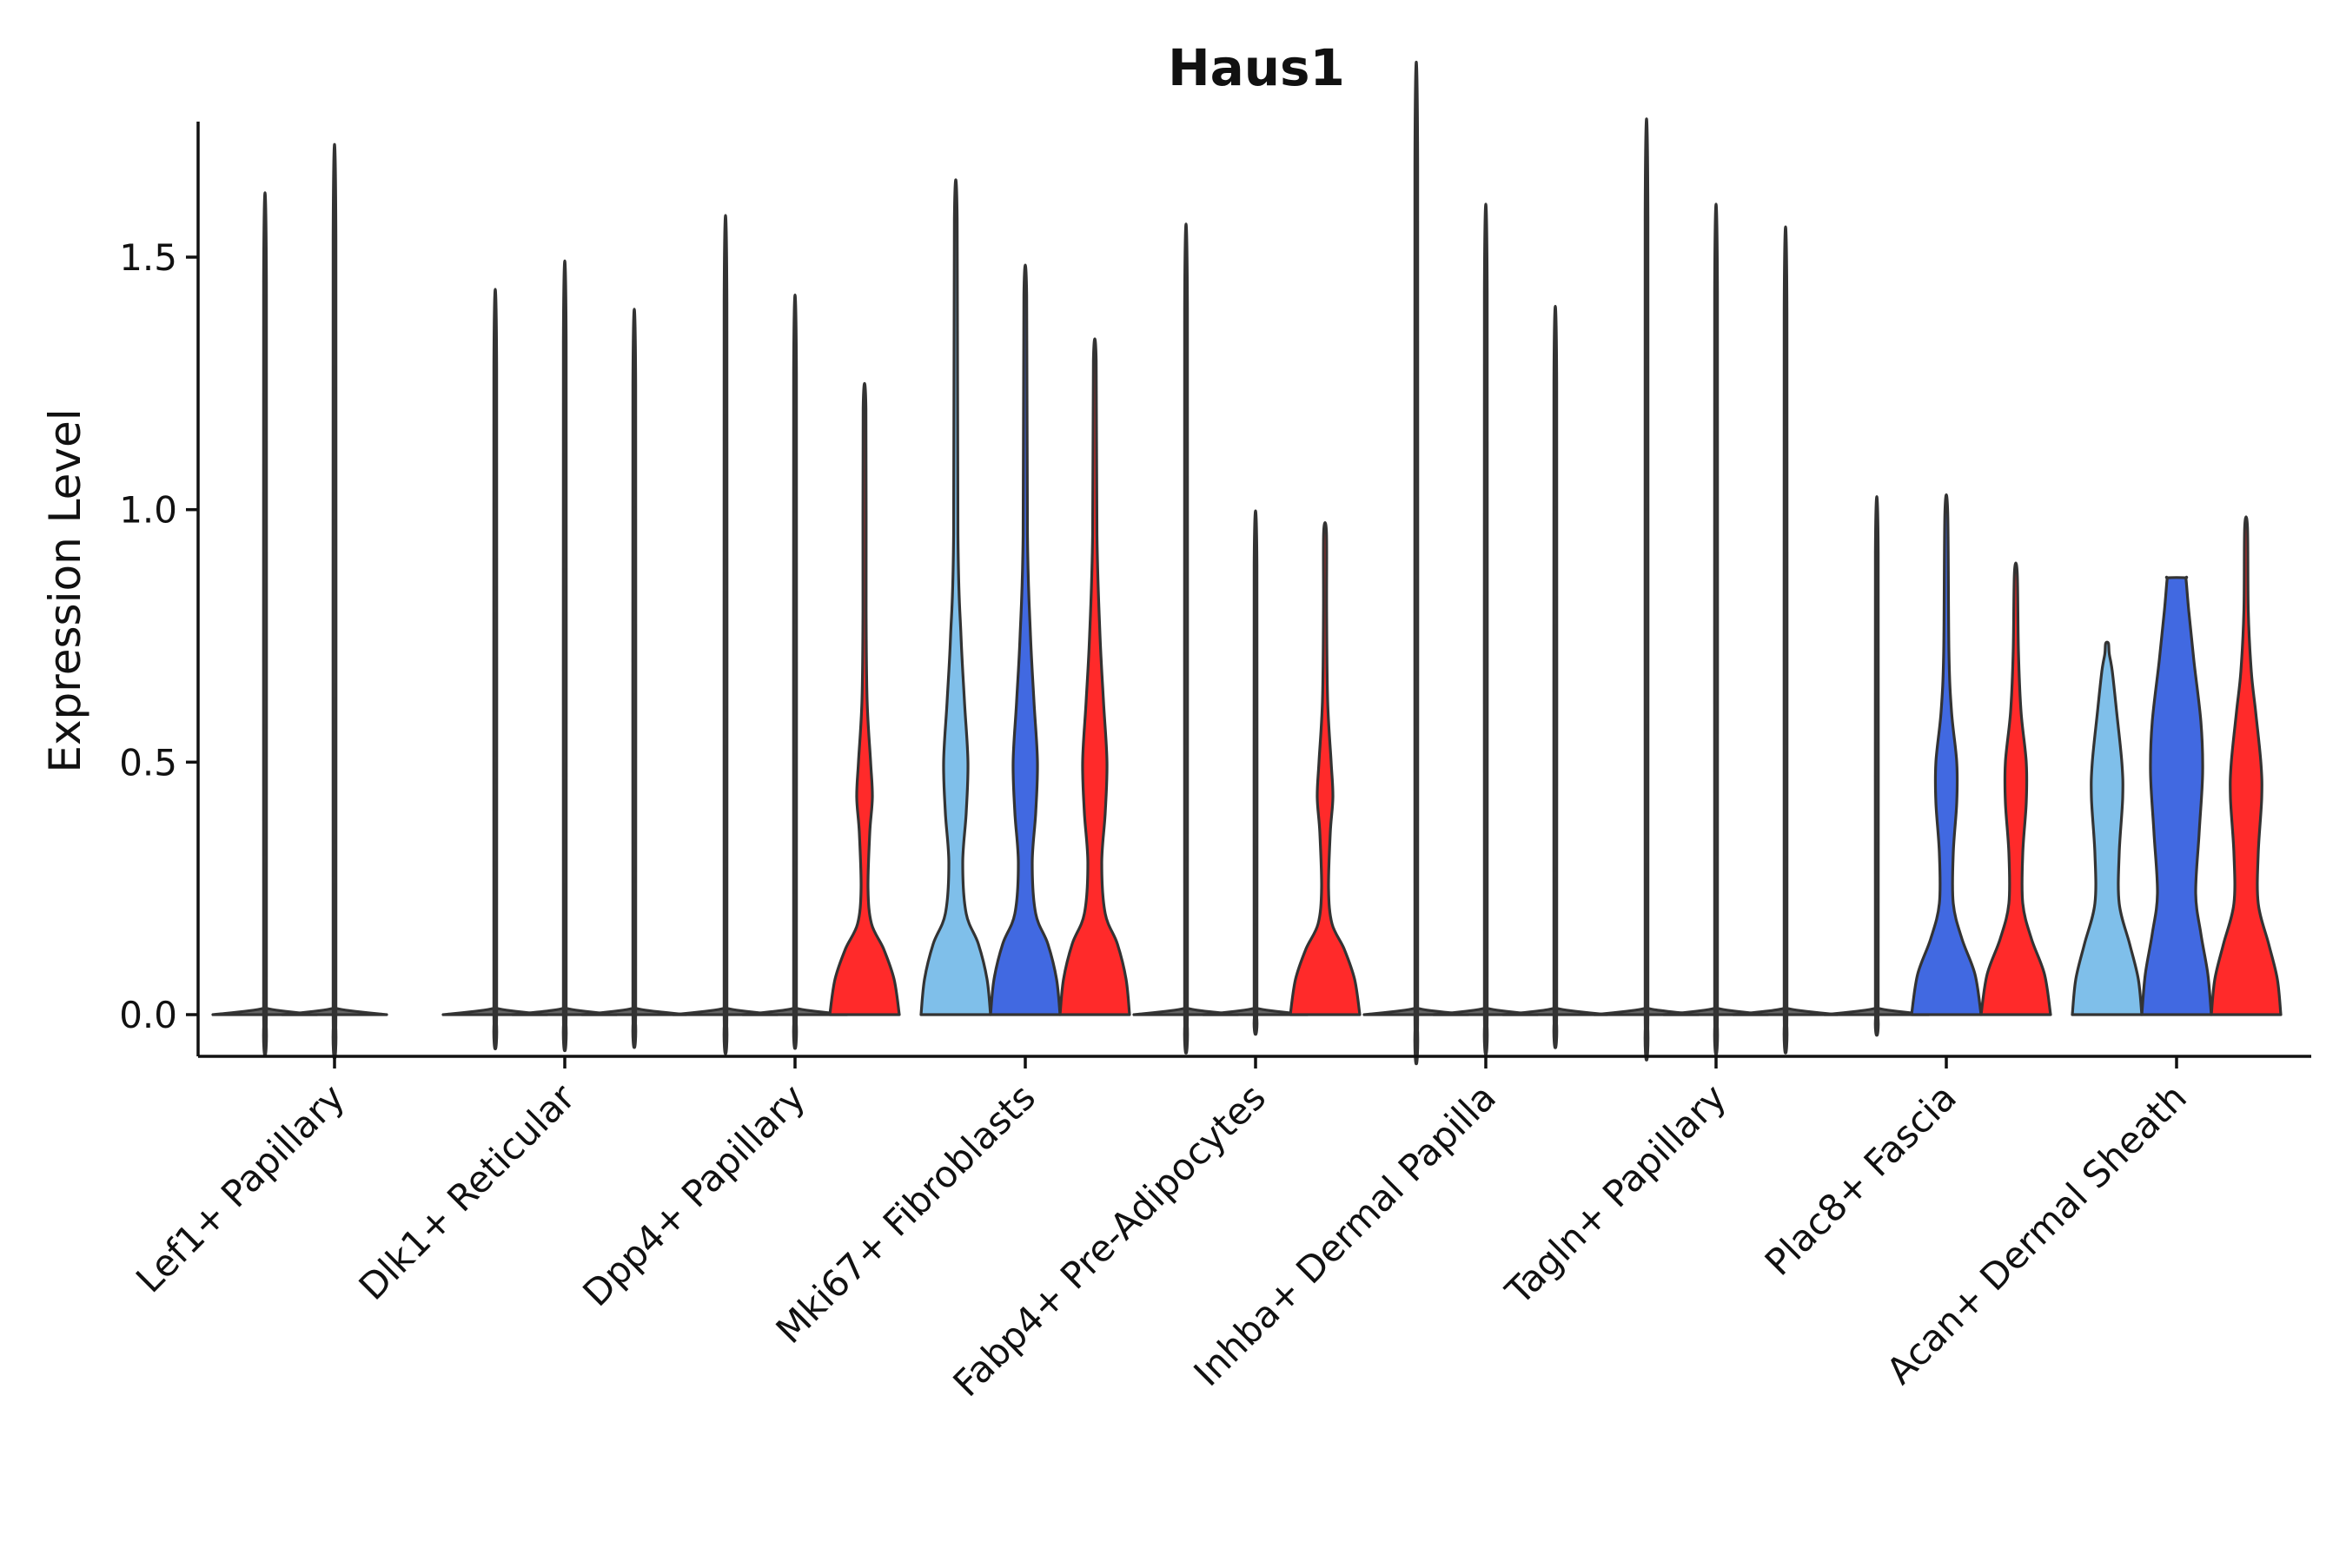 This screenshot has width=2346, height=1568. Describe the element at coordinates (241, 1187) in the screenshot. I see `x-tick-label: Lef1+ Papillary` at that location.